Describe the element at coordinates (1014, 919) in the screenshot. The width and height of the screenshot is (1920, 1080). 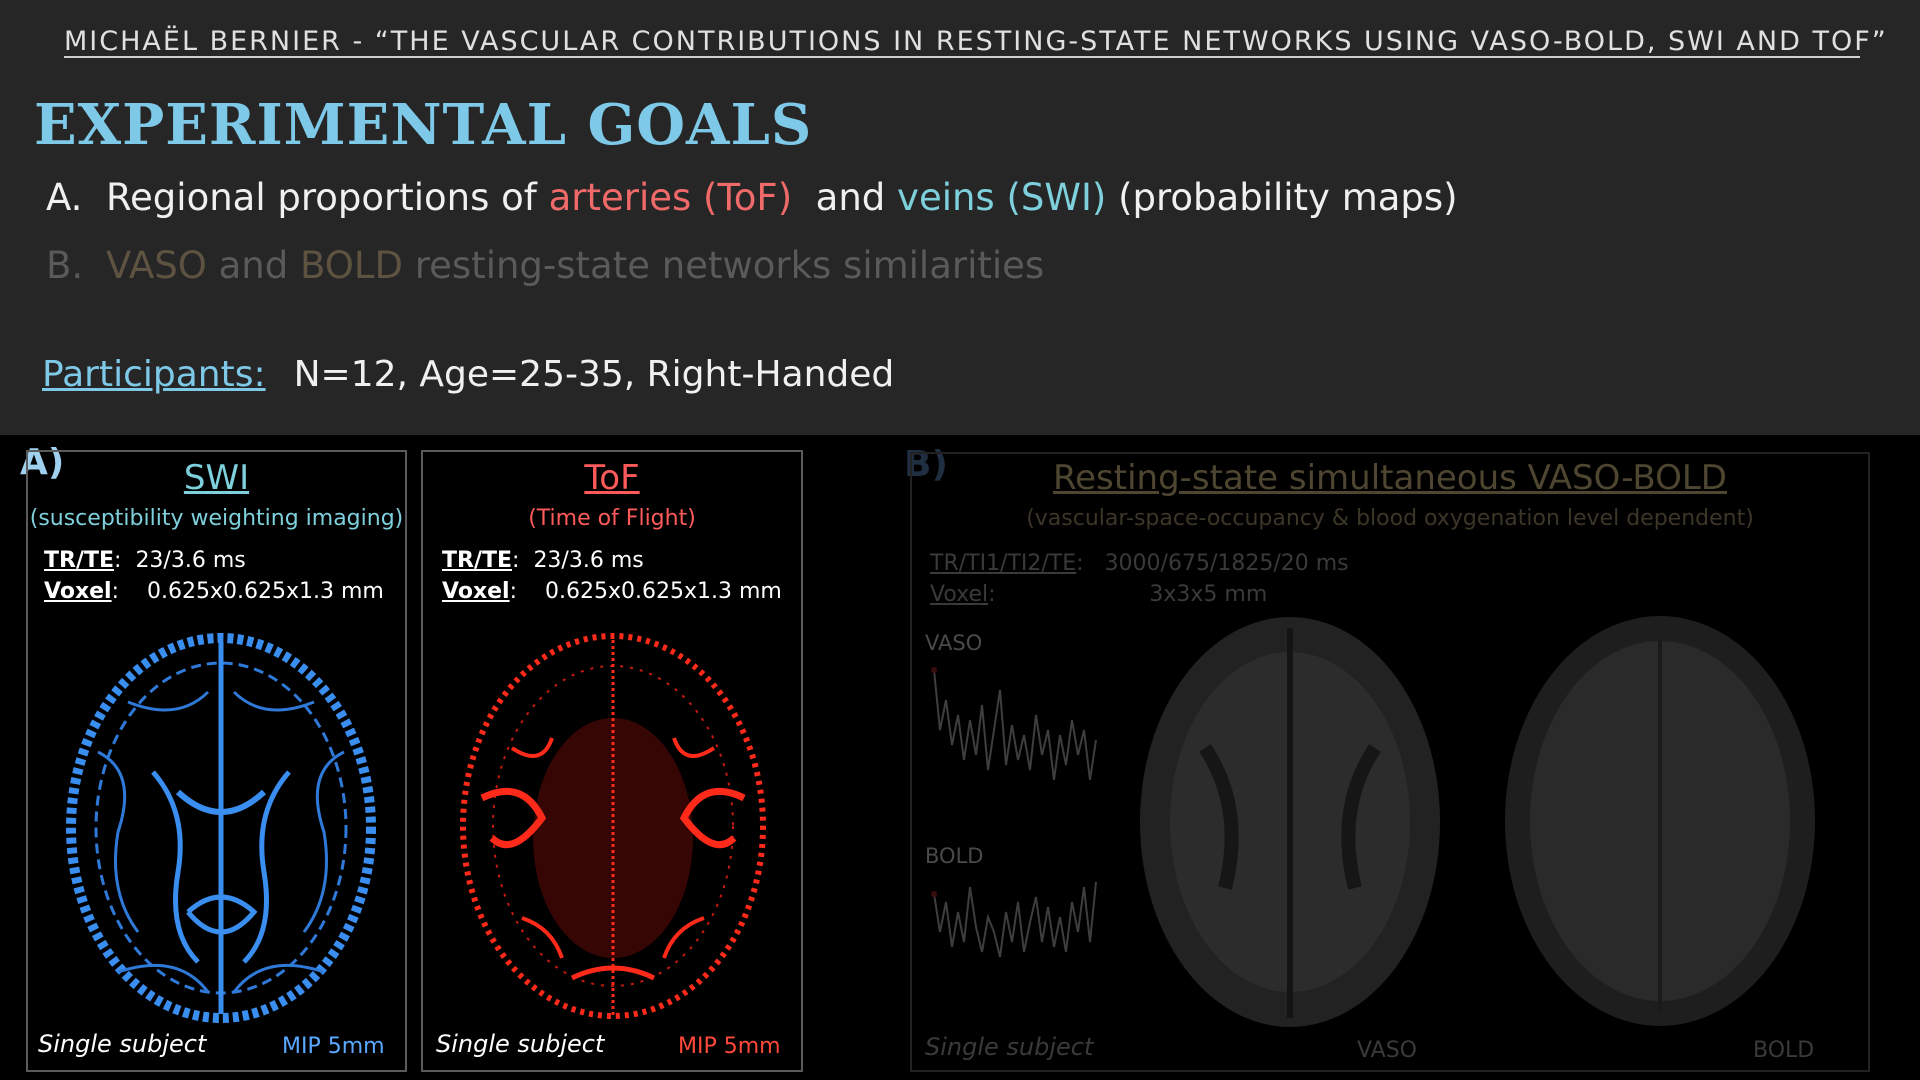
I see `bold-timecourse` at that location.